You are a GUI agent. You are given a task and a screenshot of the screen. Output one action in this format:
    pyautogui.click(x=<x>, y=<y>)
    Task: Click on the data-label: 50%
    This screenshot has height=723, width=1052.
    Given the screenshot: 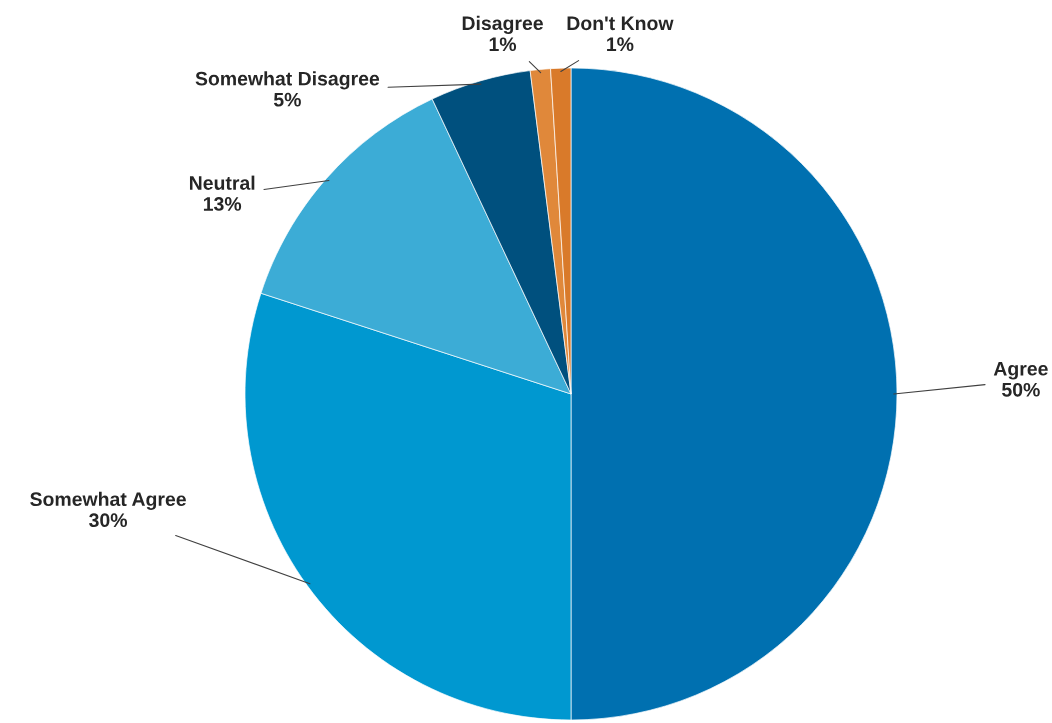 What is the action you would take?
    pyautogui.click(x=1021, y=389)
    